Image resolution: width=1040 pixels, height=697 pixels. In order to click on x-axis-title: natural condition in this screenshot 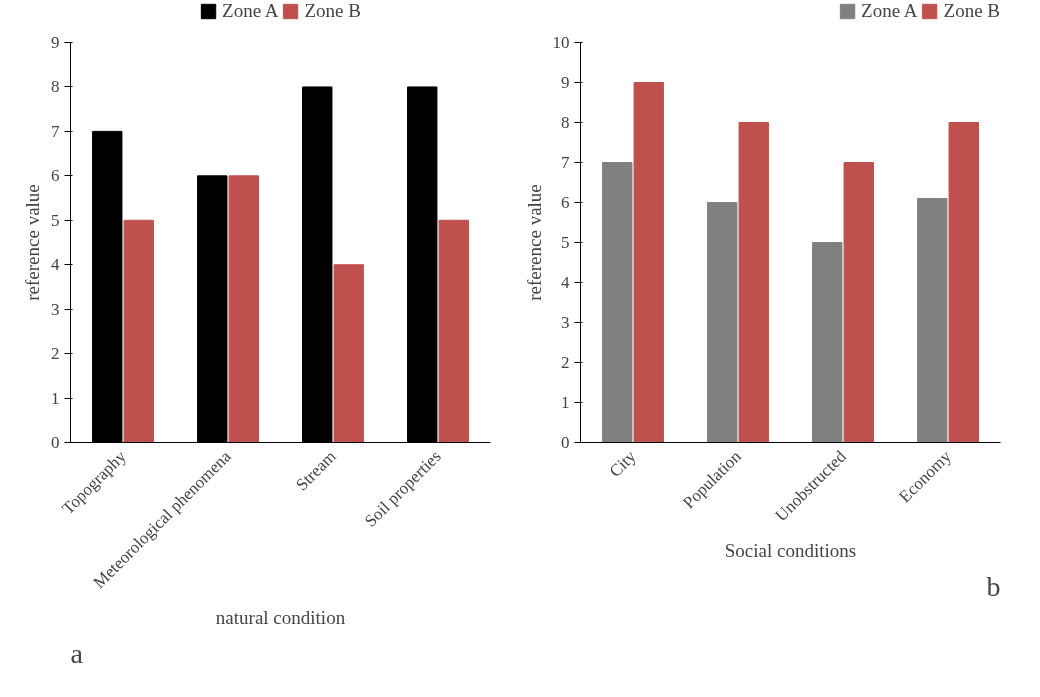, I will do `click(280, 617)`.